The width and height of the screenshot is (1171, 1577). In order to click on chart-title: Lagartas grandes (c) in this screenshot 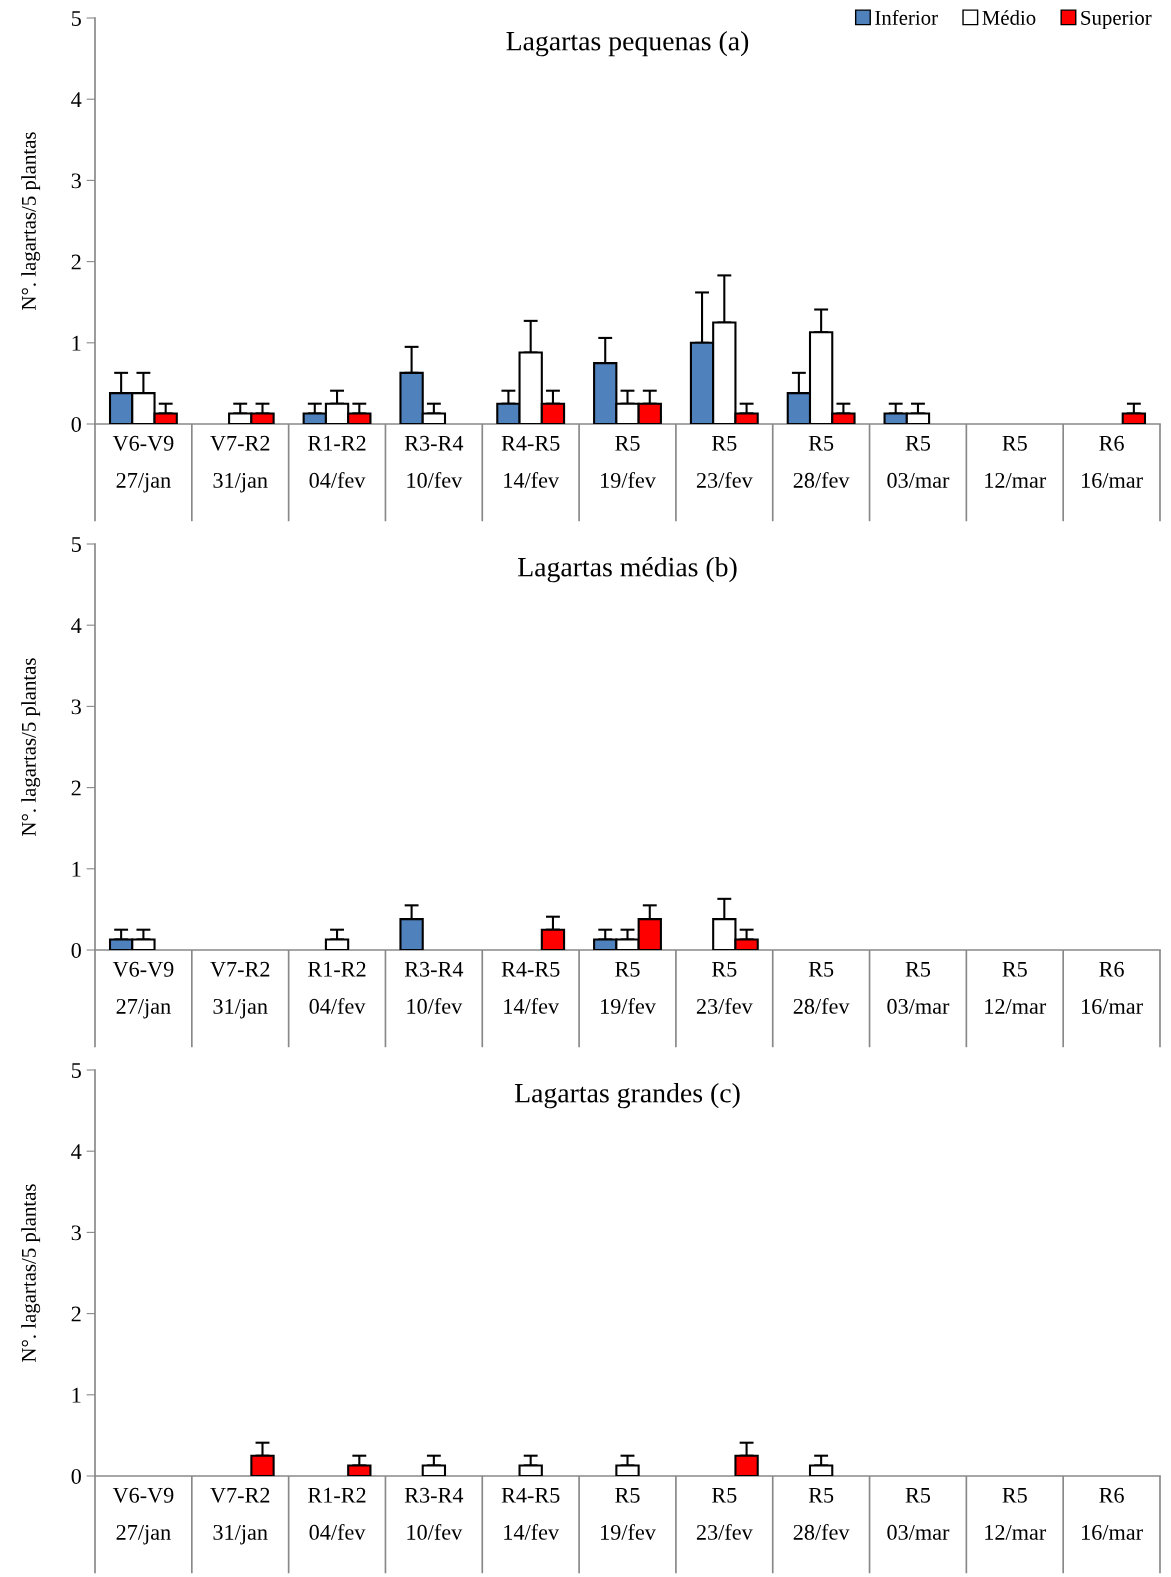, I will do `click(627, 1095)`.